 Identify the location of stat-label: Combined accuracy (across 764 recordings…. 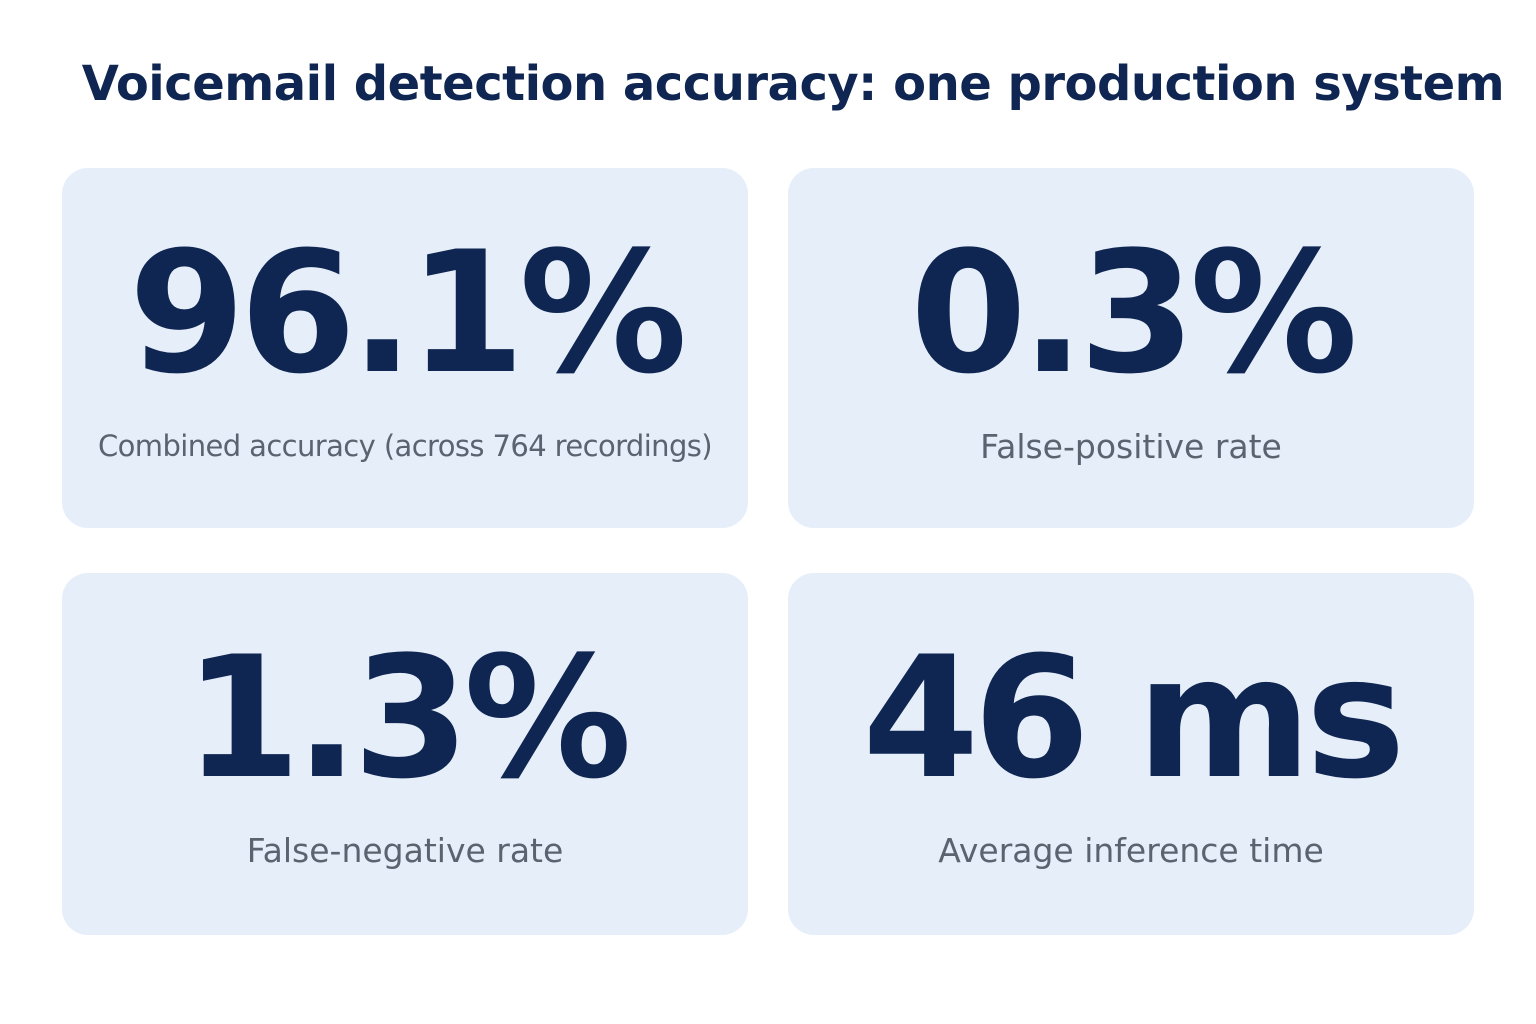
(405, 446).